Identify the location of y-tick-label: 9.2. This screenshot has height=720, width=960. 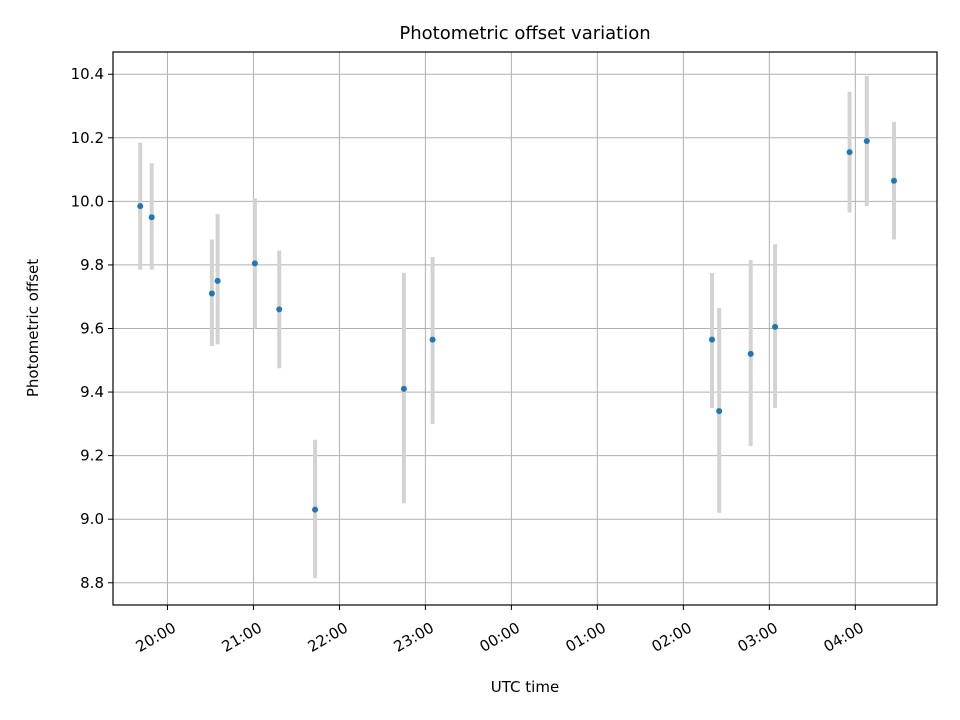
(92, 456).